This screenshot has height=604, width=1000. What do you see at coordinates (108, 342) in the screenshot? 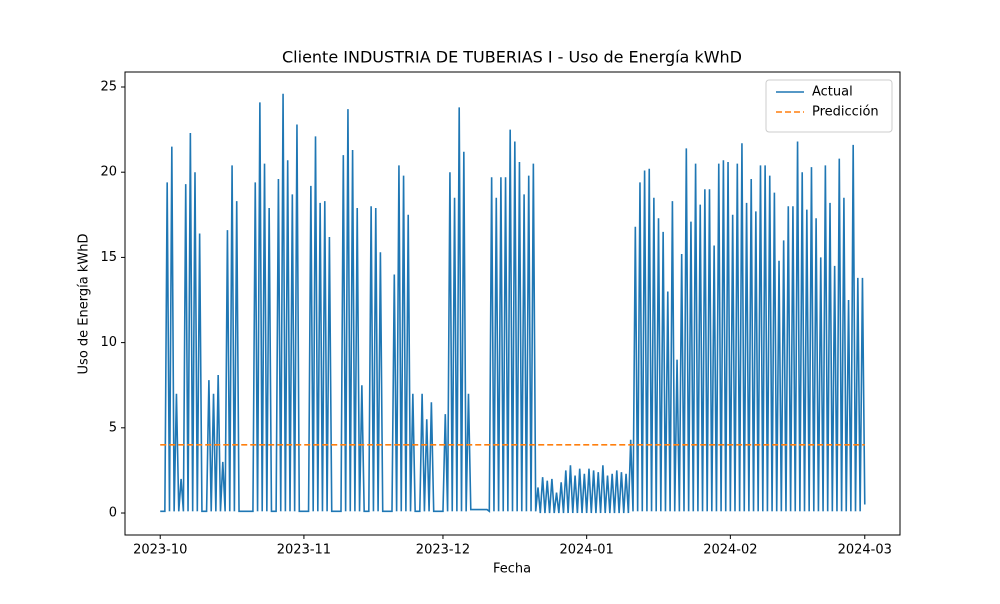
I see `y-tick-label: 10` at bounding box center [108, 342].